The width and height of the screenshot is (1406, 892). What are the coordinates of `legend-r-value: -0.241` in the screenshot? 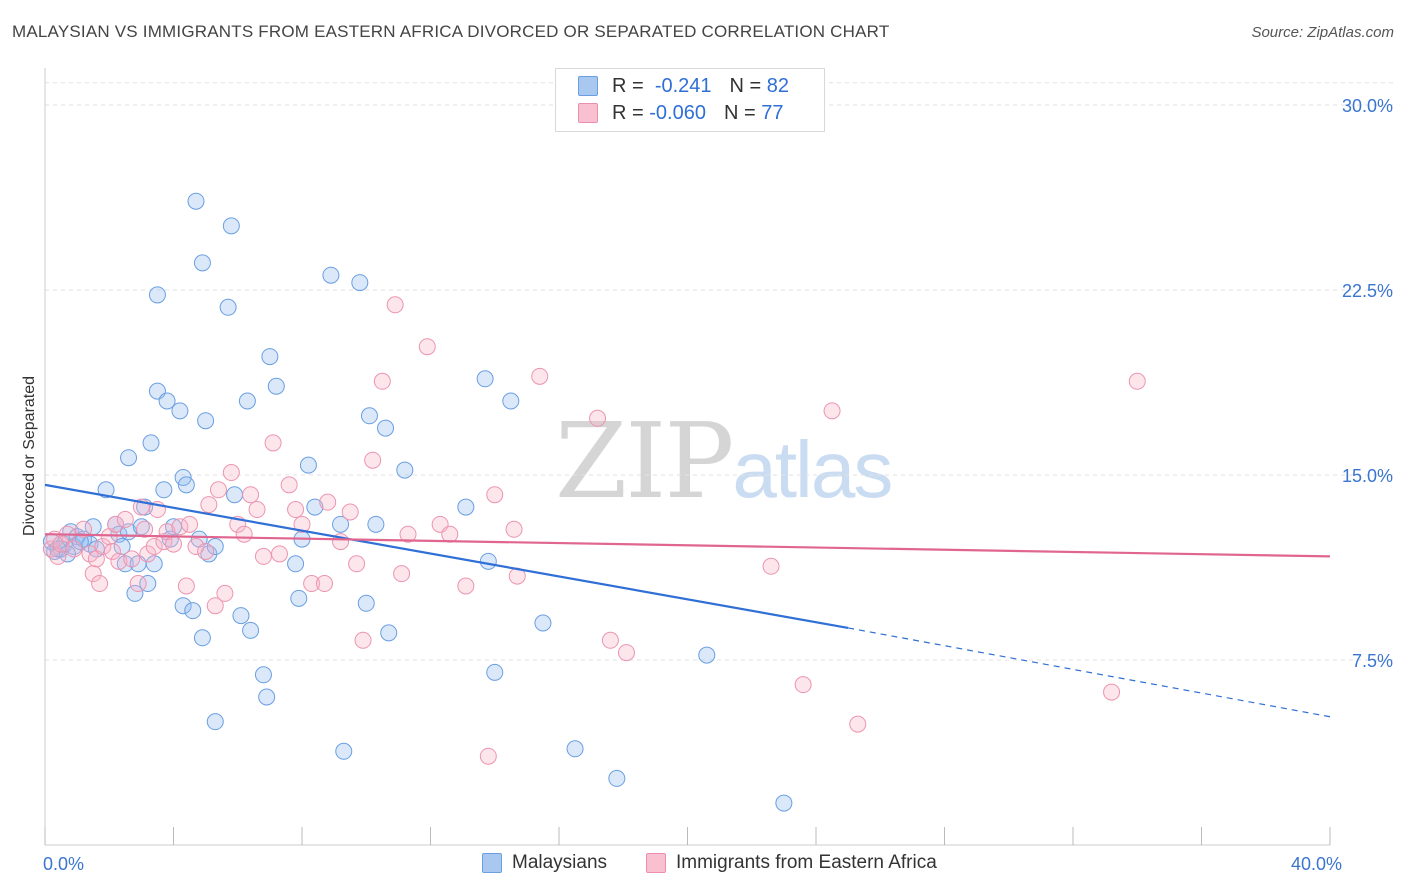 It's located at (683, 85).